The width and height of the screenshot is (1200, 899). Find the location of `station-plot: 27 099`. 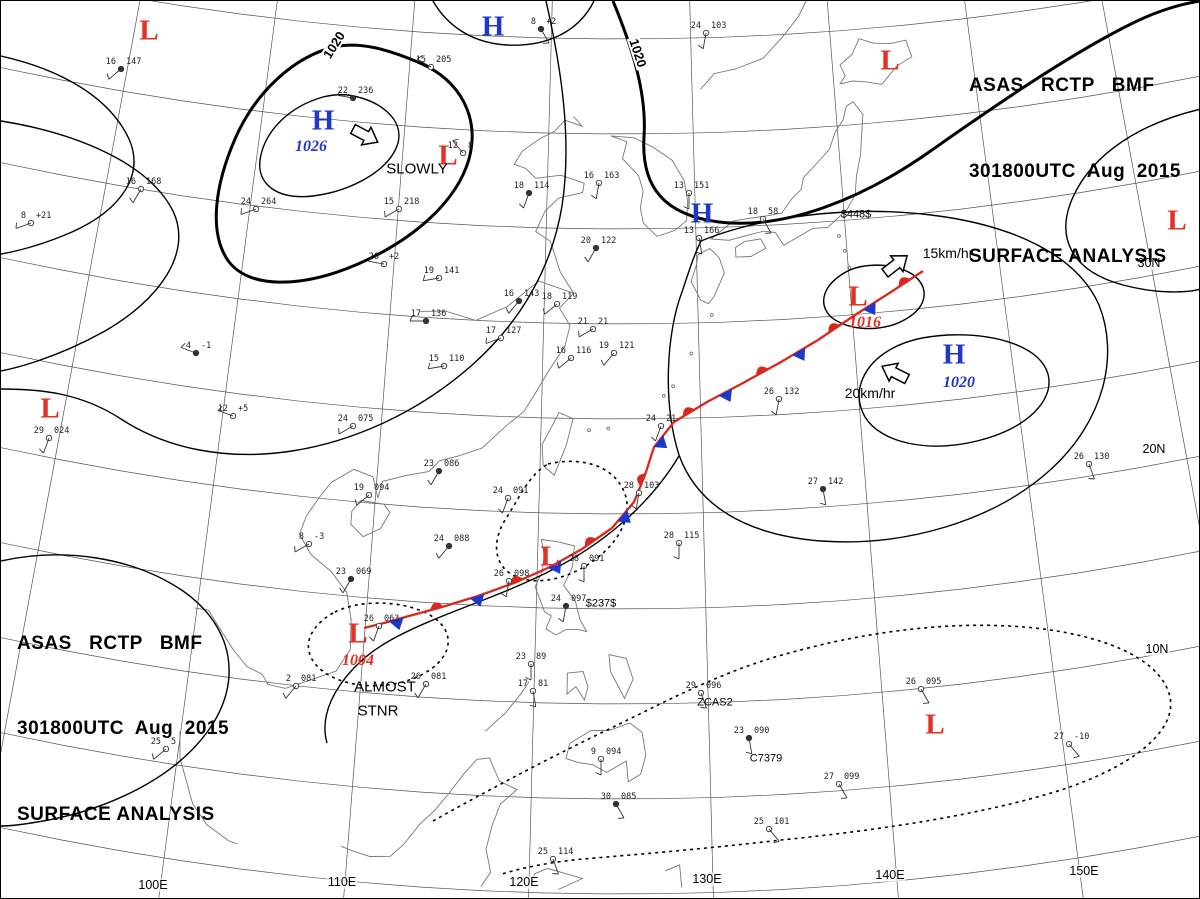

station-plot: 27 099 is located at coordinates (841, 785).